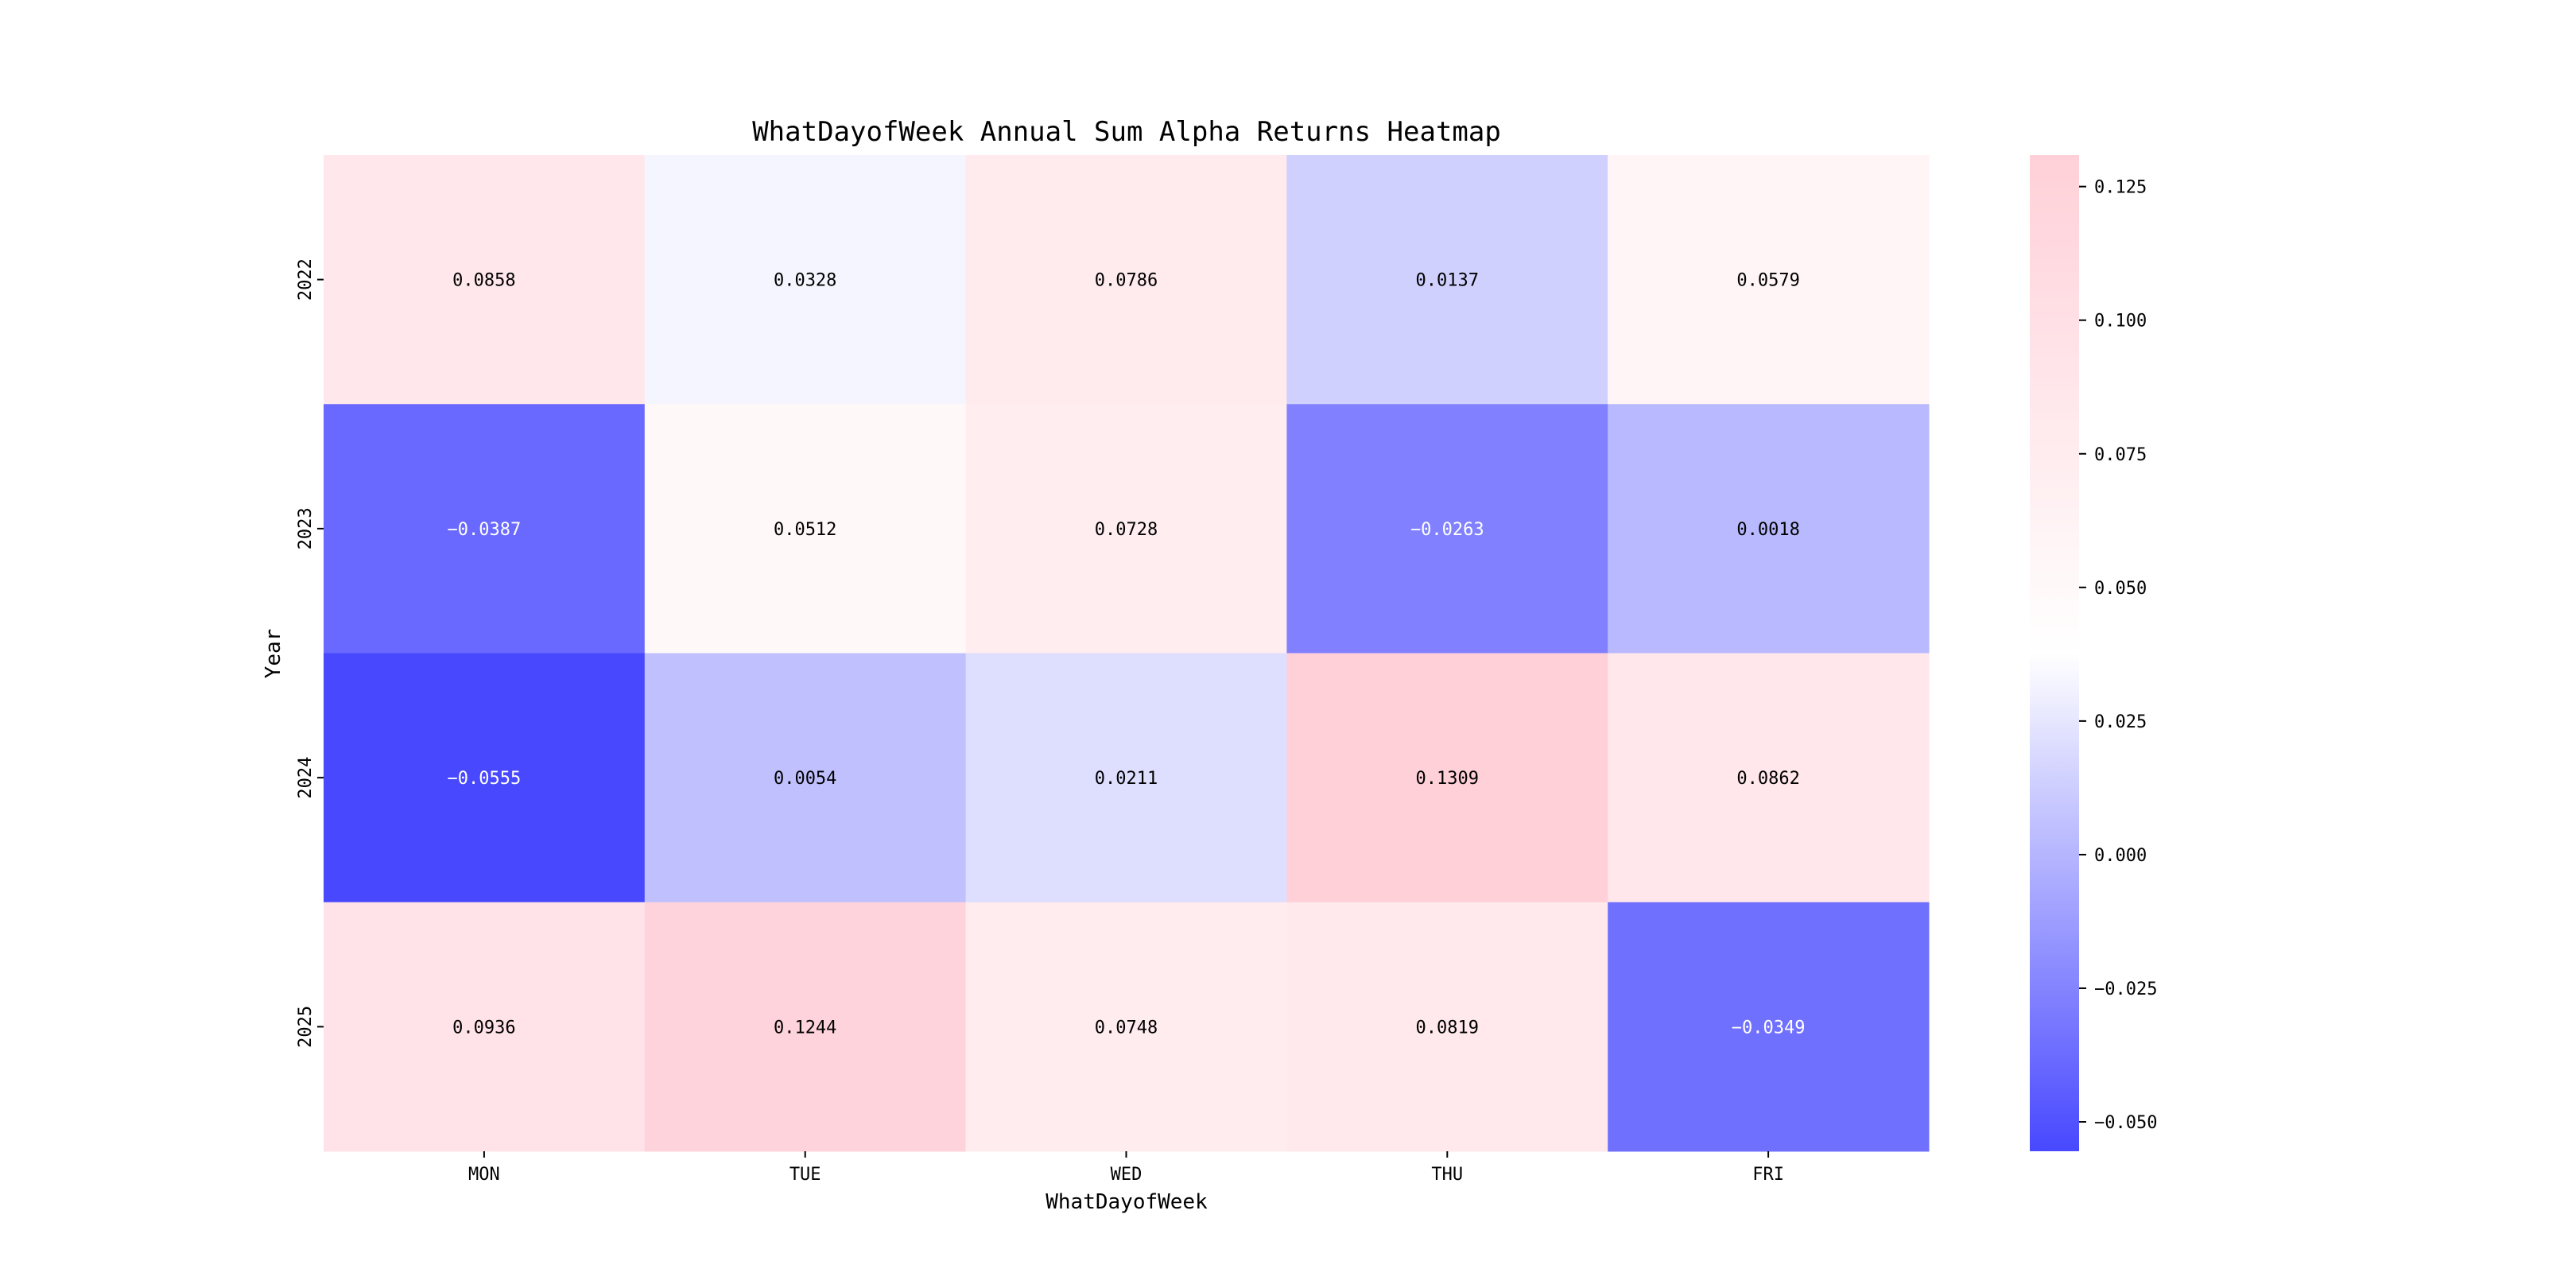  What do you see at coordinates (2120, 455) in the screenshot?
I see `colorbar-tick-label: 0.075` at bounding box center [2120, 455].